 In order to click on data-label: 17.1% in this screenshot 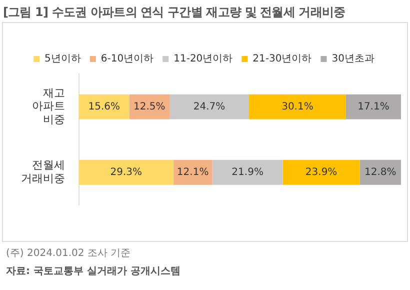, I will do `click(374, 106)`.